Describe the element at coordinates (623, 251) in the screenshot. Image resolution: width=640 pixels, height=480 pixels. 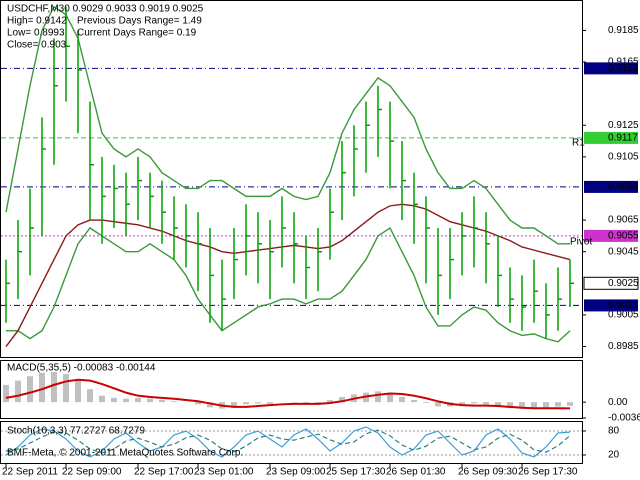
I see `y-tick-label: 0.9045` at that location.